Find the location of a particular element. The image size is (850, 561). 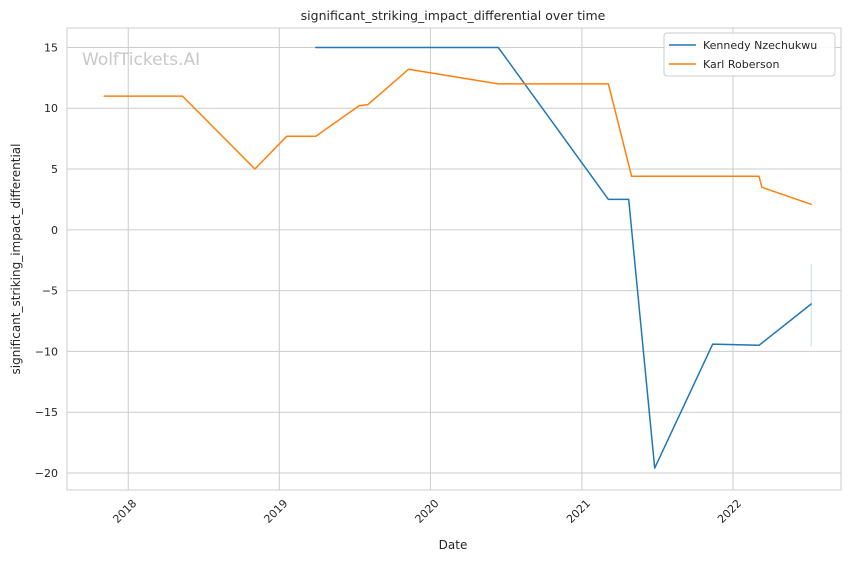

x-axis-label: Date is located at coordinates (453, 545).